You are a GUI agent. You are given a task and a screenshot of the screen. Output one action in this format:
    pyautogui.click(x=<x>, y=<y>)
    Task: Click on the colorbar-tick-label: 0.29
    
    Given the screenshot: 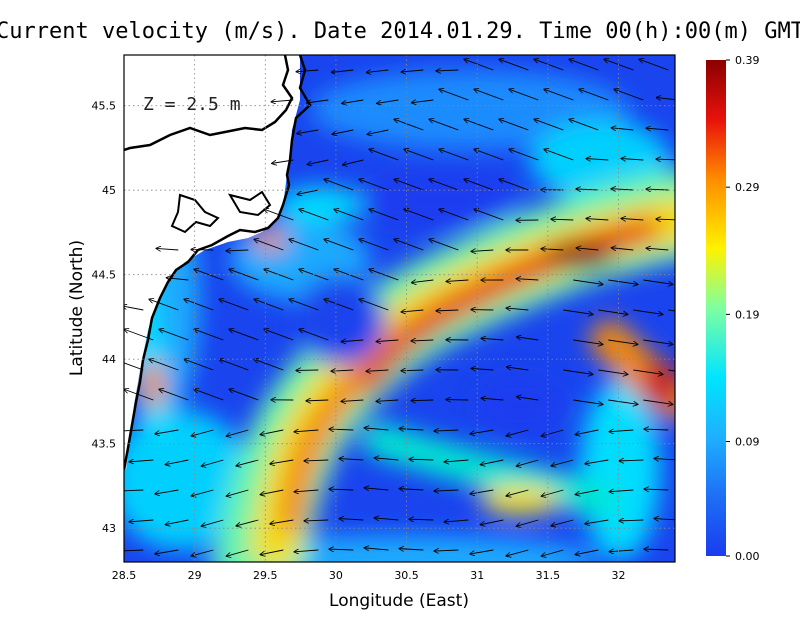 What is the action you would take?
    pyautogui.click(x=747, y=187)
    